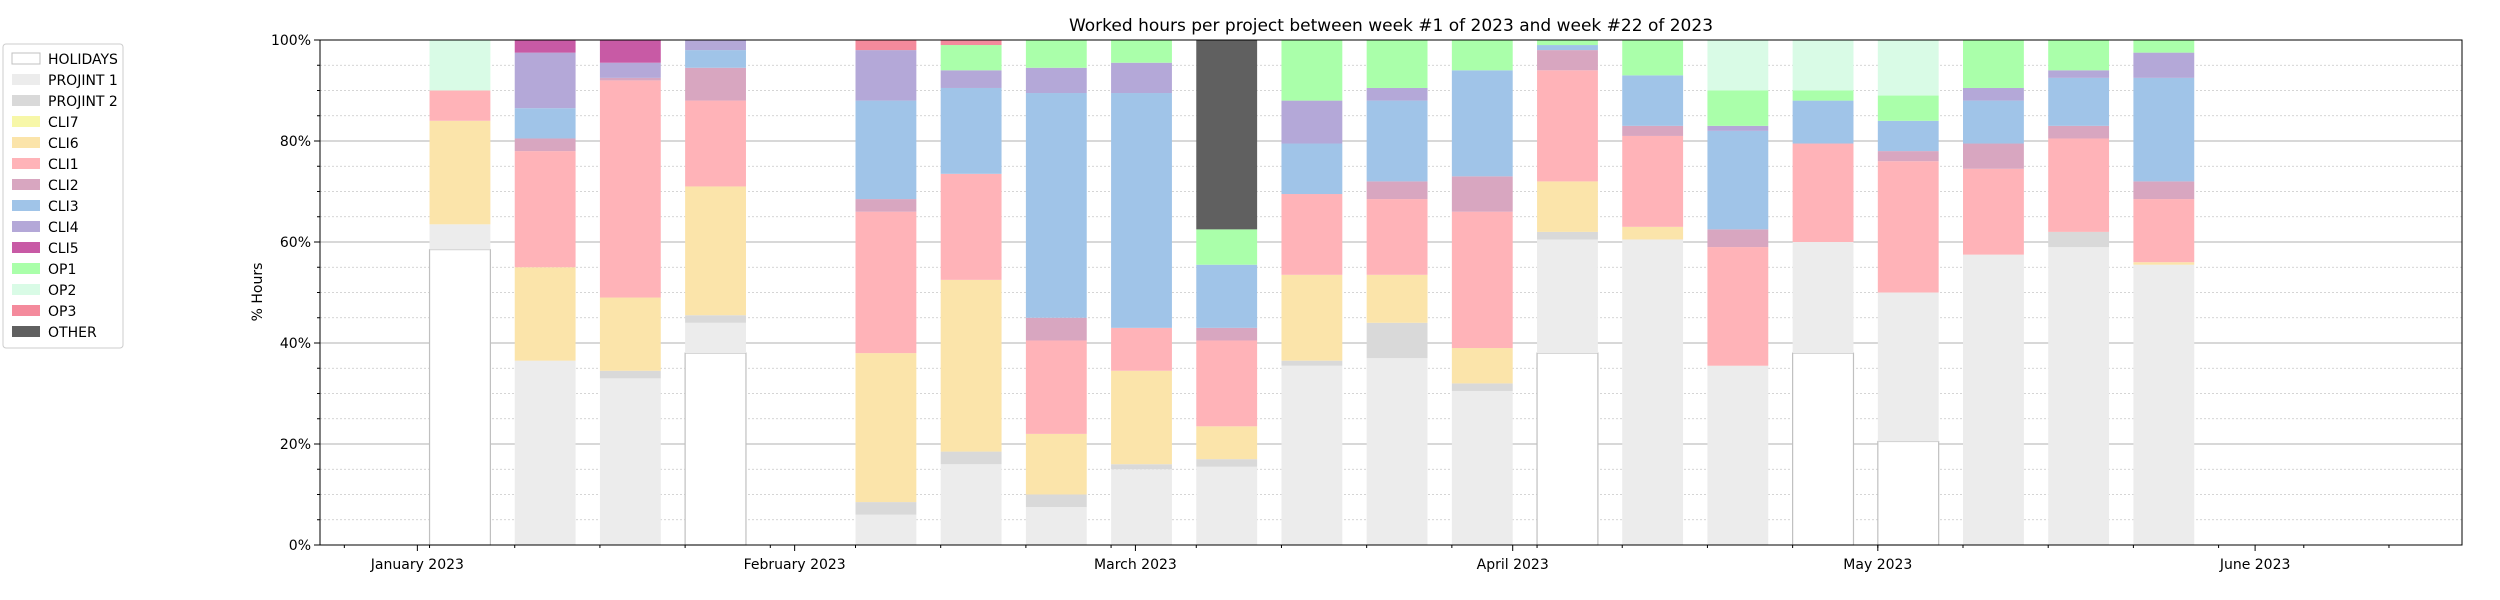 This screenshot has height=600, width=2500. What do you see at coordinates (295, 445) in the screenshot?
I see `y-tick-label: 20%` at bounding box center [295, 445].